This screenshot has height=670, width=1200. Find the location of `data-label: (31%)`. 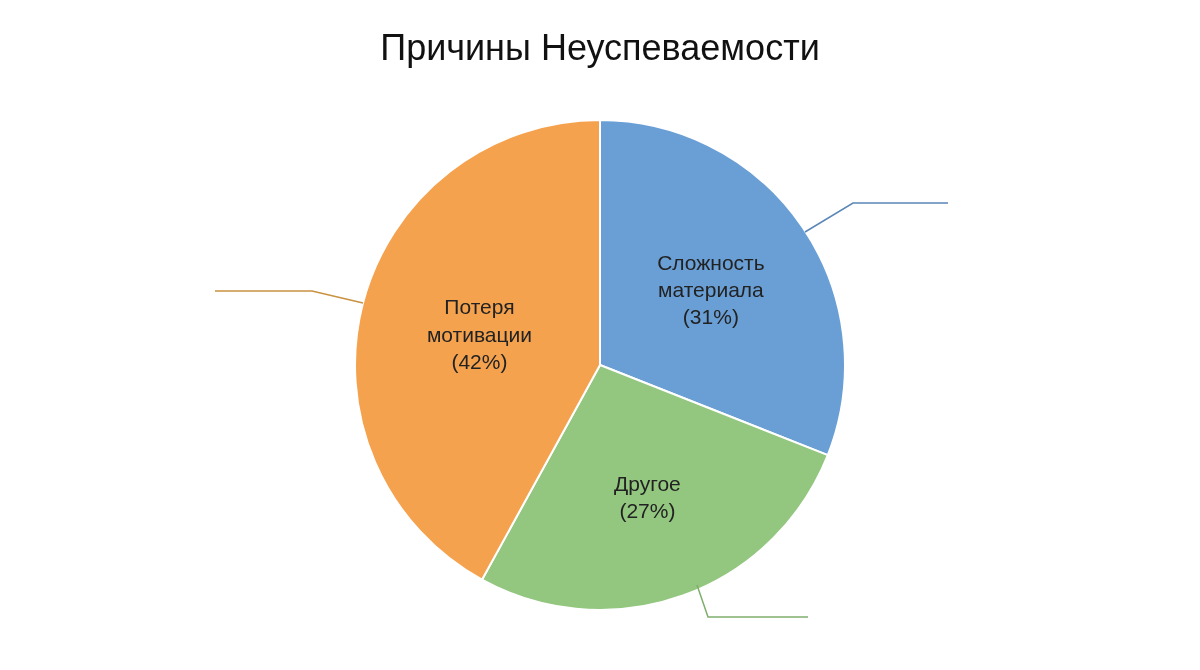

data-label: (31%) is located at coordinates (710, 317).